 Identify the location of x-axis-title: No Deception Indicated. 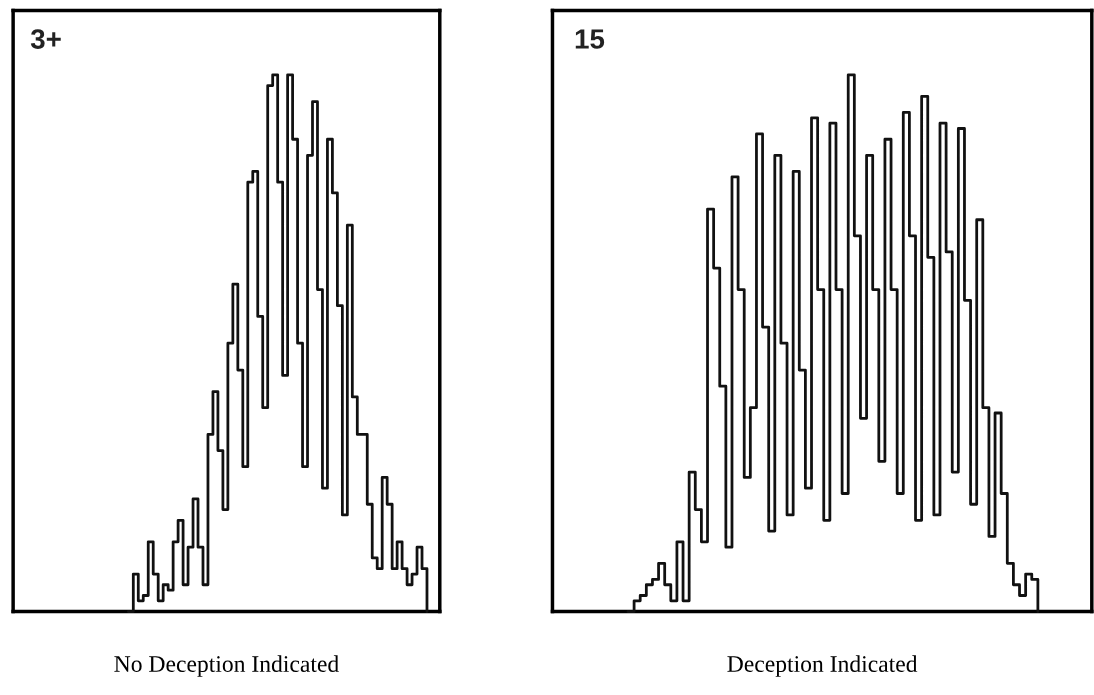
(226, 666).